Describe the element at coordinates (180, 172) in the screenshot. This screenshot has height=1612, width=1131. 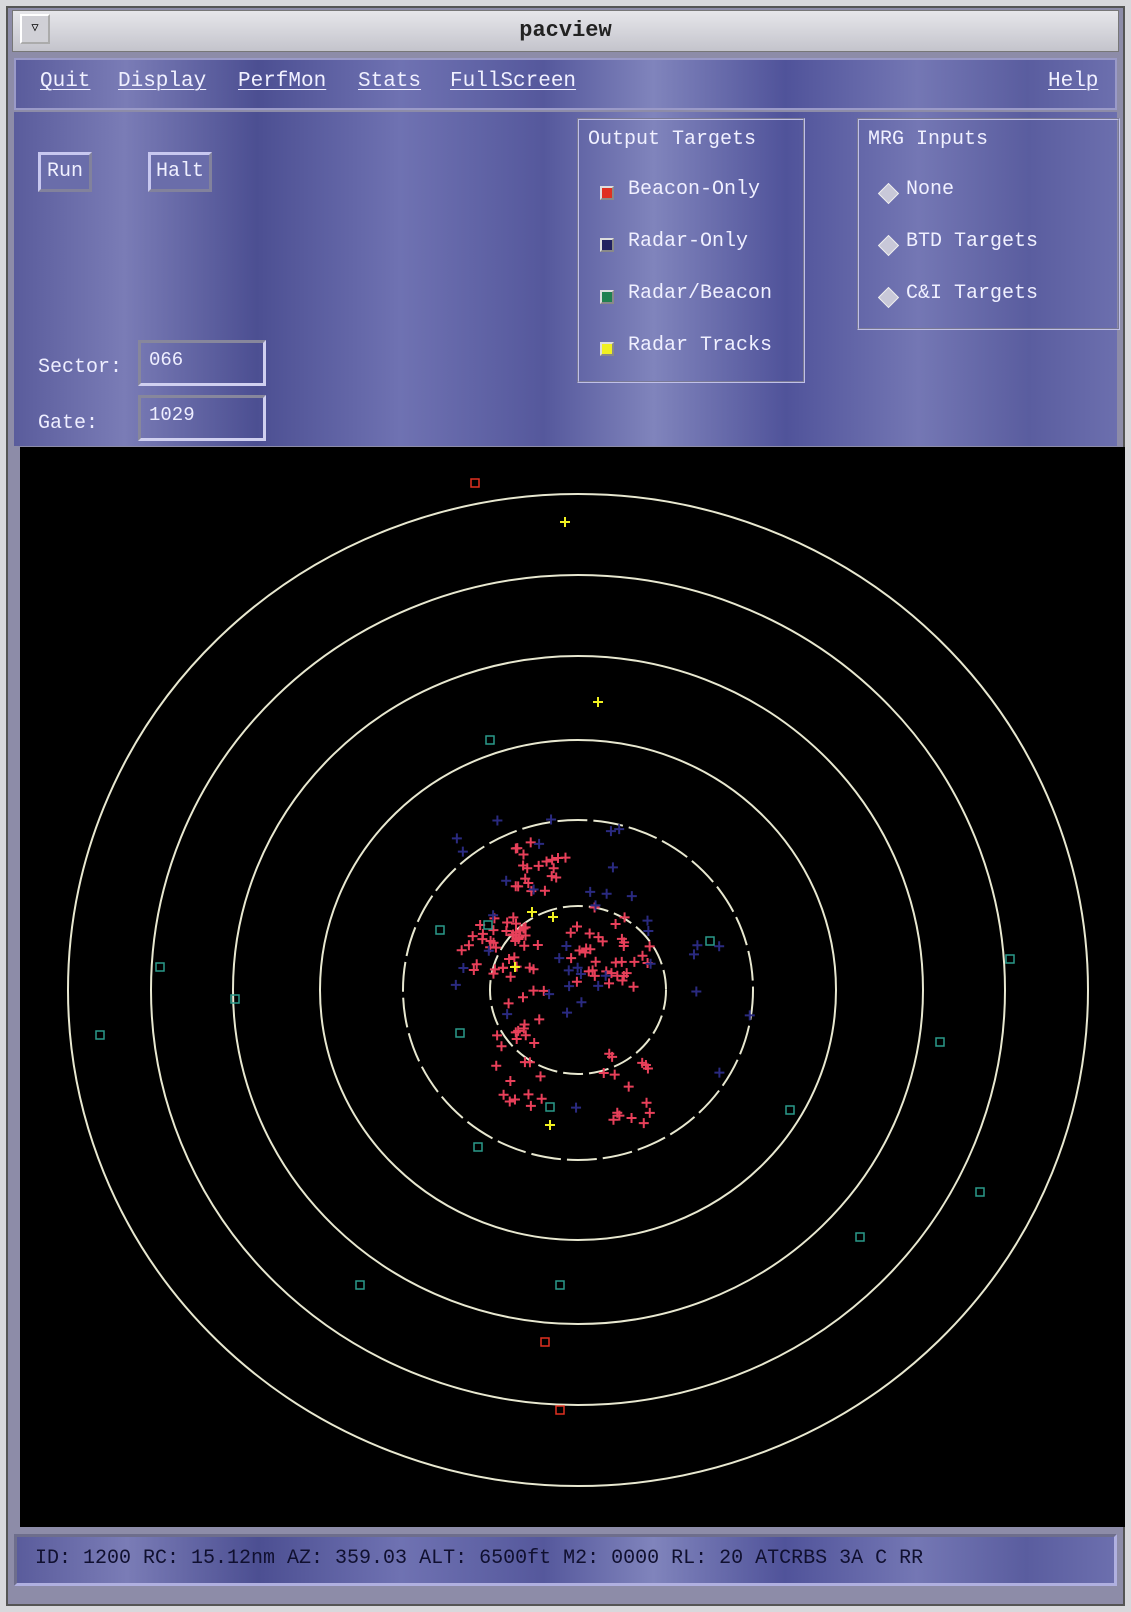
I see `halt-button: Halt` at that location.